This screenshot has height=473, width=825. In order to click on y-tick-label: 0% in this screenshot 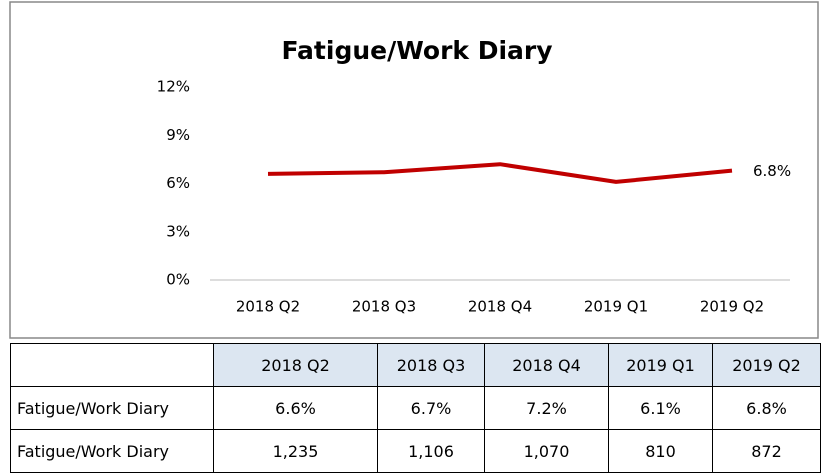, I will do `click(178, 280)`.